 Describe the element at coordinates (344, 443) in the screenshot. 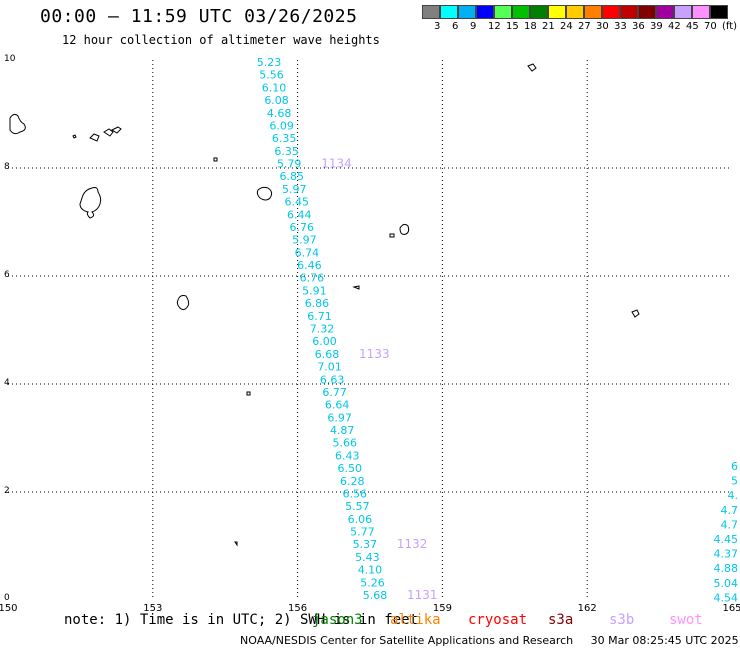

I see `swh-value: 5.66` at that location.